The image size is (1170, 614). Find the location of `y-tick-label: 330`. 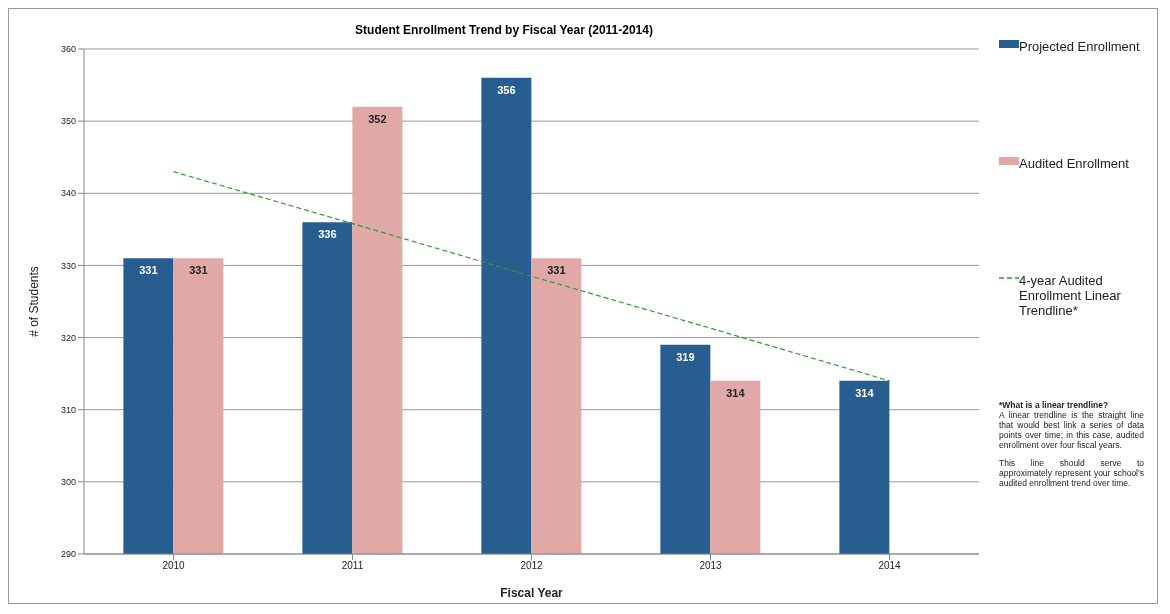

y-tick-label: 330 is located at coordinates (68, 265).